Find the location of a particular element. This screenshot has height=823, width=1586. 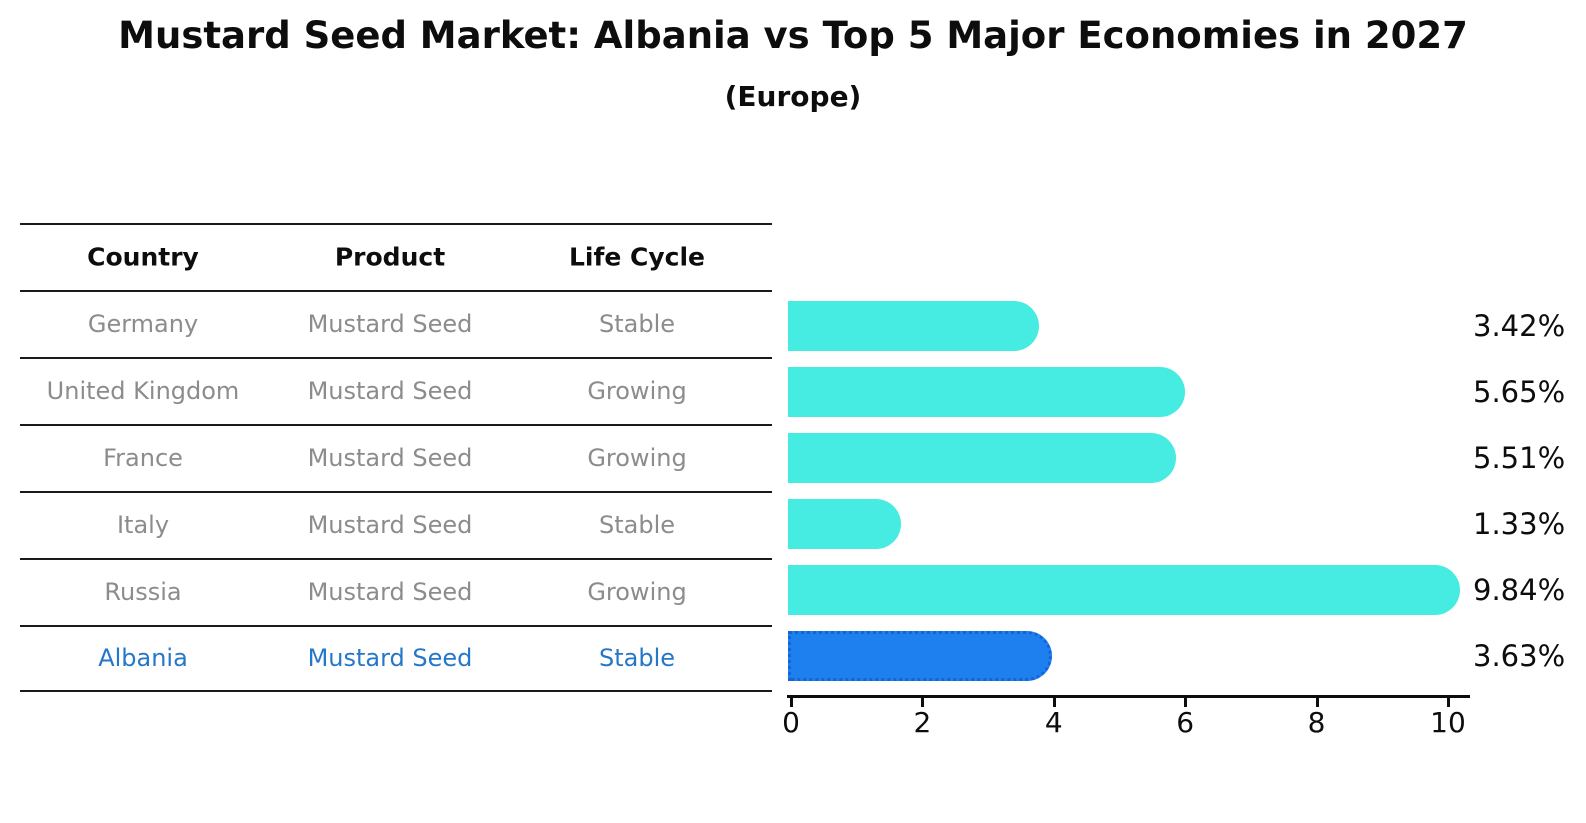

bar-value-label: 3.42% is located at coordinates (1519, 326).